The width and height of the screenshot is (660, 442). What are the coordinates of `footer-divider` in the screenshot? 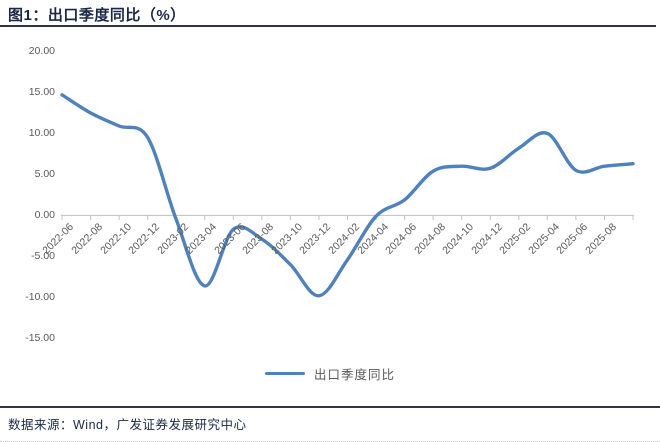 It's located at (330, 407).